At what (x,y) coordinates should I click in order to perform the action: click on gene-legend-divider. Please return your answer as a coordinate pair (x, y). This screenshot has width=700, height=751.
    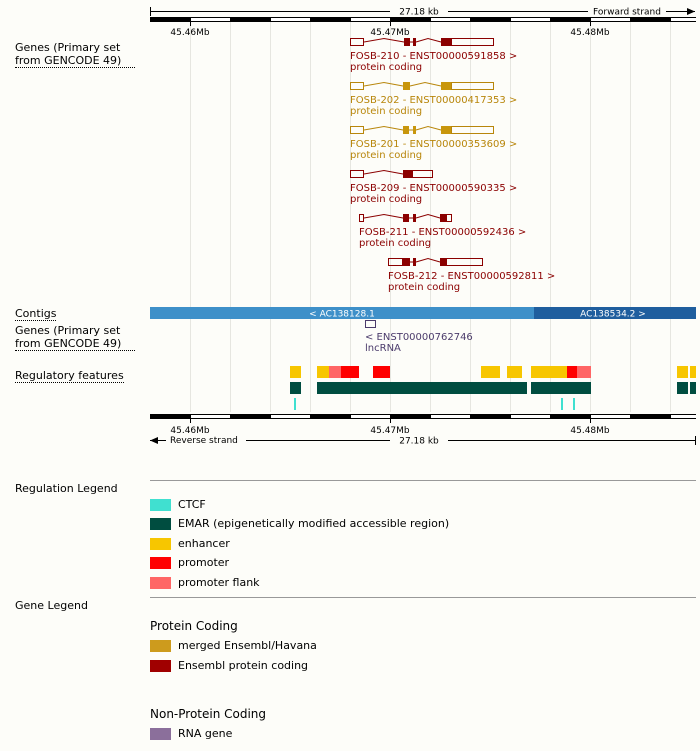
    Looking at the image, I should click on (423, 597).